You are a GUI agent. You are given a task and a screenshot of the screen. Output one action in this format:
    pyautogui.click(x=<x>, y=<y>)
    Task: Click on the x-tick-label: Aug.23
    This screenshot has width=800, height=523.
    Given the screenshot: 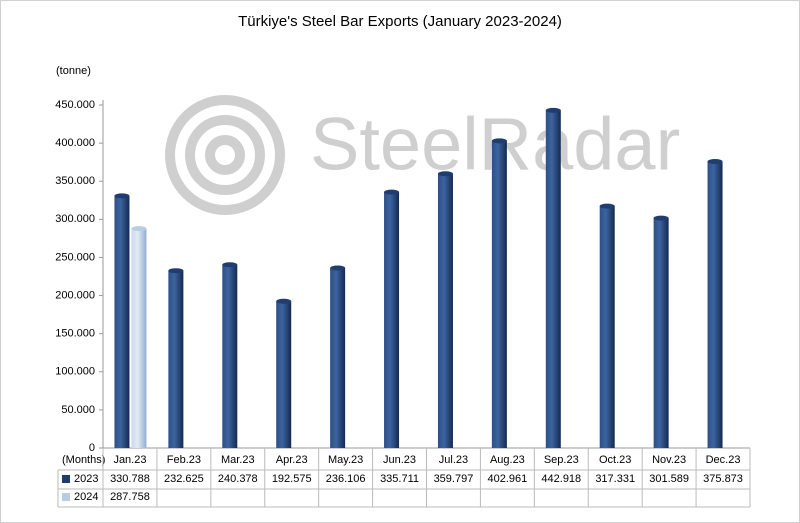 What is the action you would take?
    pyautogui.click(x=507, y=460)
    